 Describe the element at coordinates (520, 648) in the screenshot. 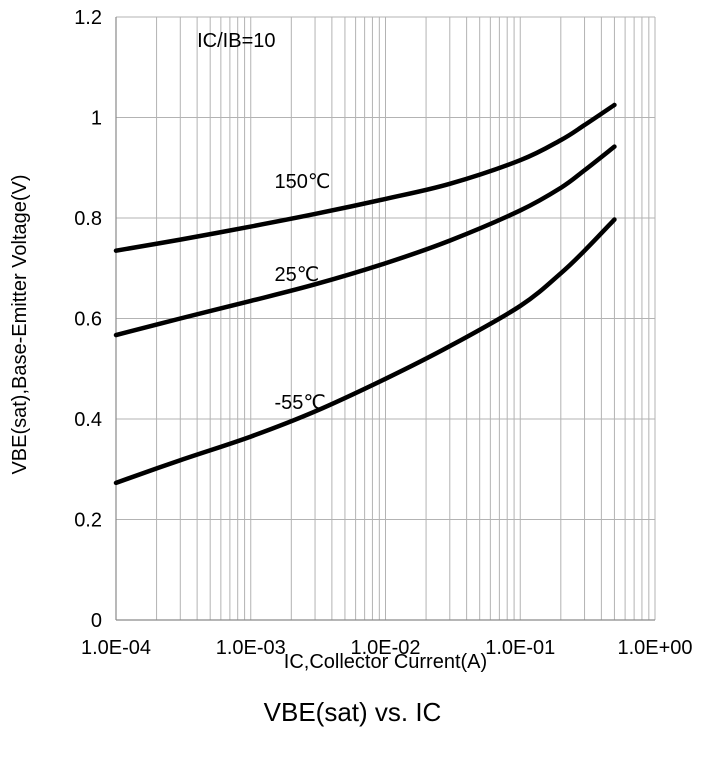

I see `x-tick-label: 1.0E-01` at that location.